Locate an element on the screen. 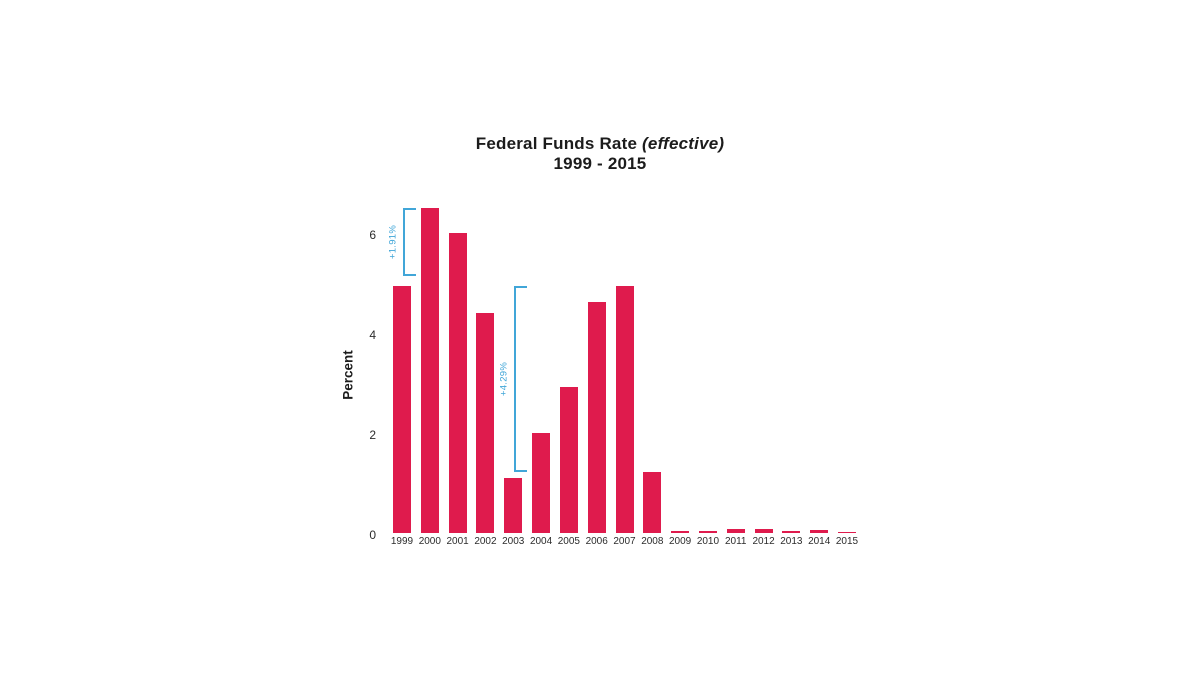  bar-2001 is located at coordinates (457, 383).